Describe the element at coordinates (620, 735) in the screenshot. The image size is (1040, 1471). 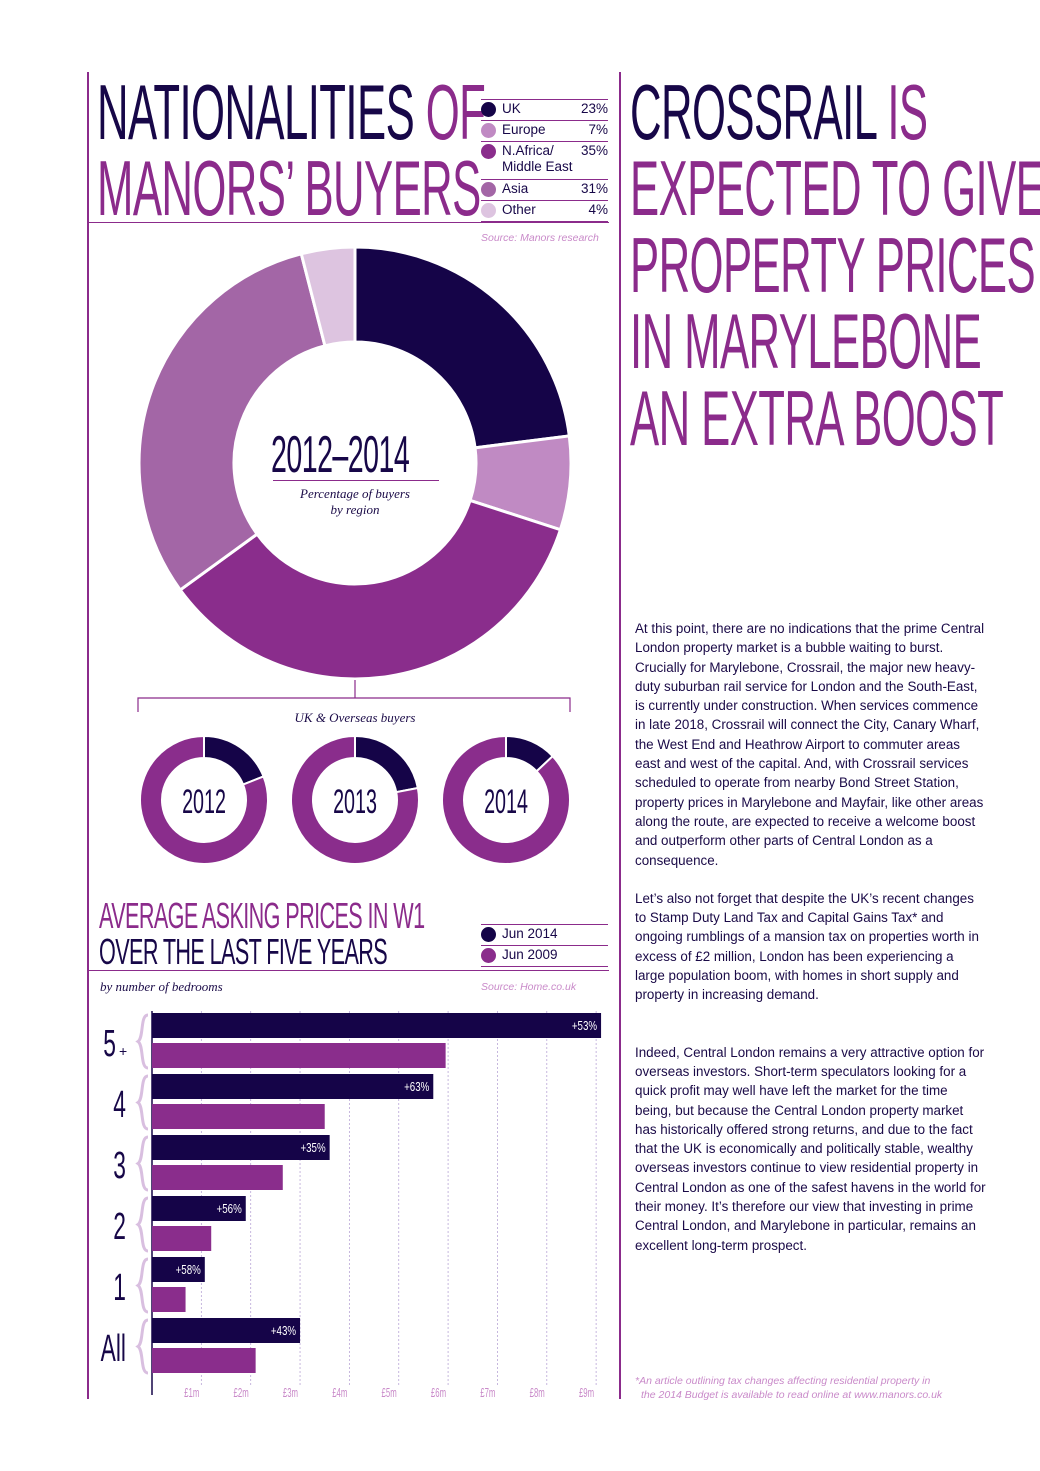
I see `center-rule` at that location.